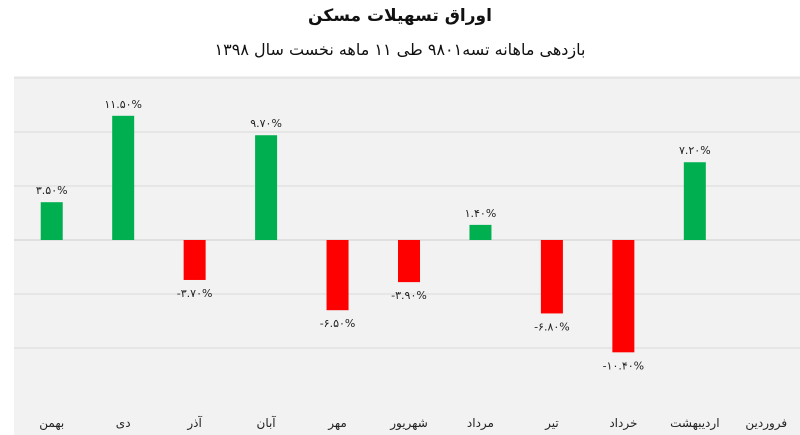 The height and width of the screenshot is (435, 800). I want to click on data-label: ۱۱.۵۰%, so click(123, 104).